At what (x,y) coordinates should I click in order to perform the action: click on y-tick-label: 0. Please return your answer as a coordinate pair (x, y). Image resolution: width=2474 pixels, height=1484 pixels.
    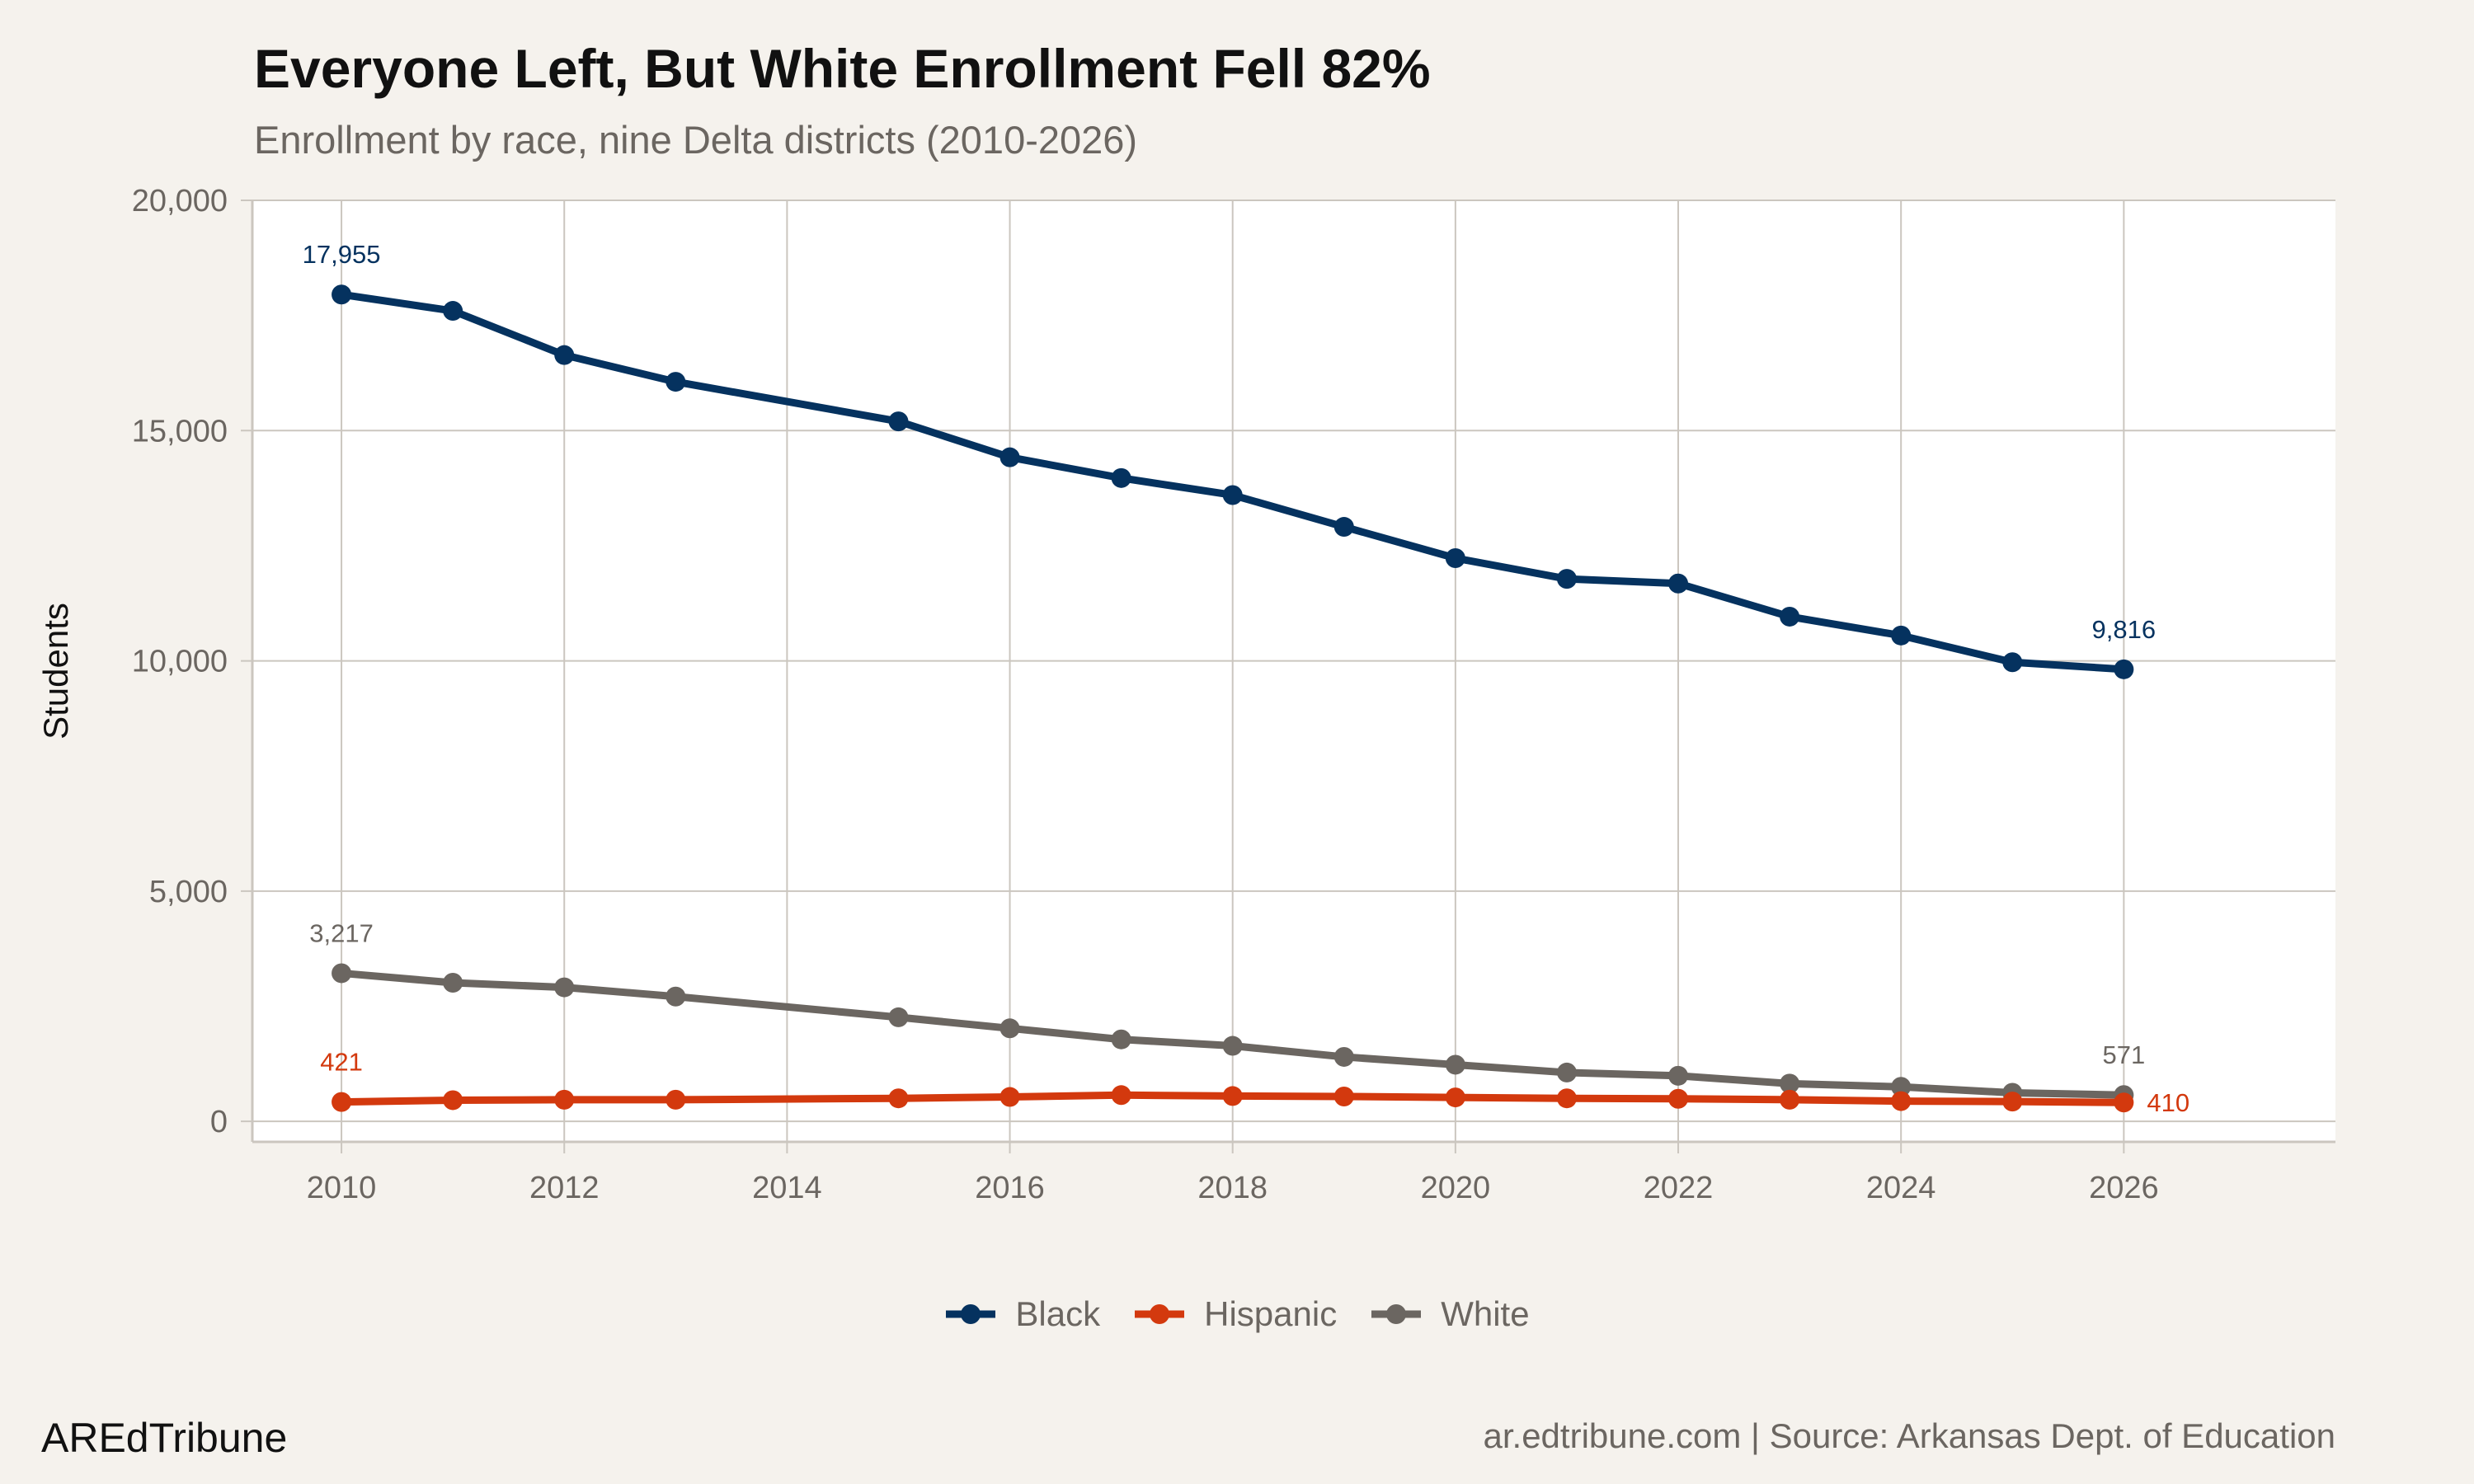
    Looking at the image, I should click on (219, 1122).